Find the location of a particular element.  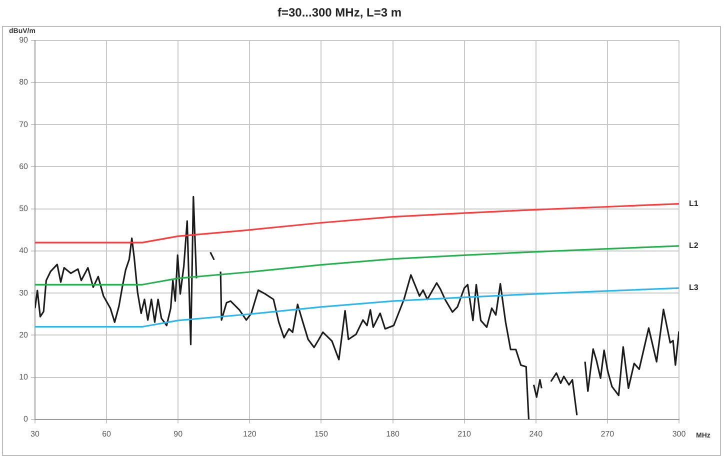

y-tick-label: 0 is located at coordinates (26, 419).